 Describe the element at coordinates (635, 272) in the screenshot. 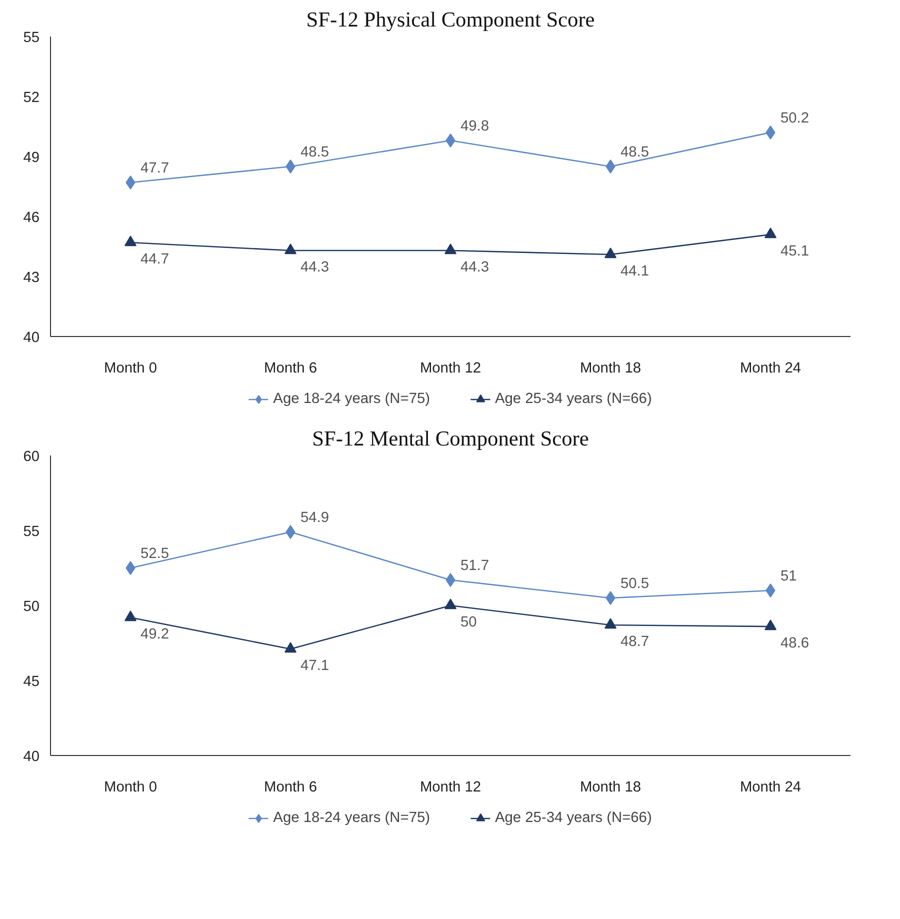

I see `data-label: 44.1` at that location.